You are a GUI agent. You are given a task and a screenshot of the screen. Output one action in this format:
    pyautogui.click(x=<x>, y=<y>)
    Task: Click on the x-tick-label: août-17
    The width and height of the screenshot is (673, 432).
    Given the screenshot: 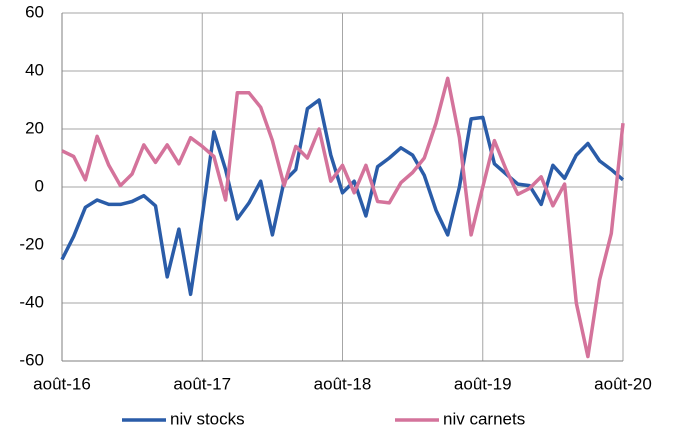 What is the action you would take?
    pyautogui.click(x=202, y=383)
    